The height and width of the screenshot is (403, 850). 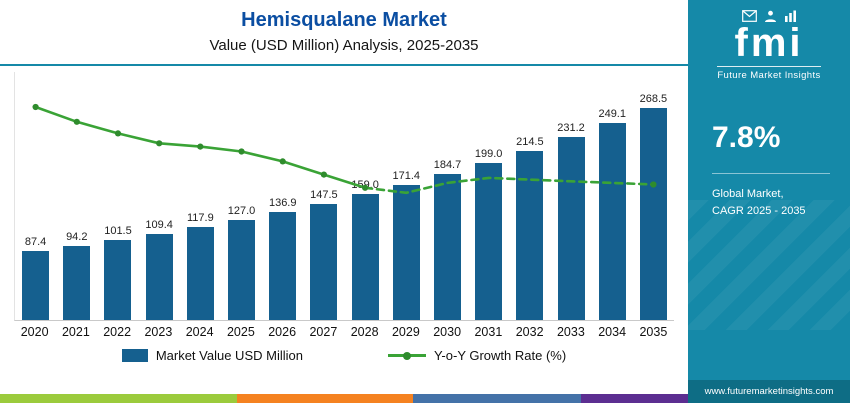 What do you see at coordinates (75, 332) in the screenshot?
I see `x-axis-label: 2021` at bounding box center [75, 332].